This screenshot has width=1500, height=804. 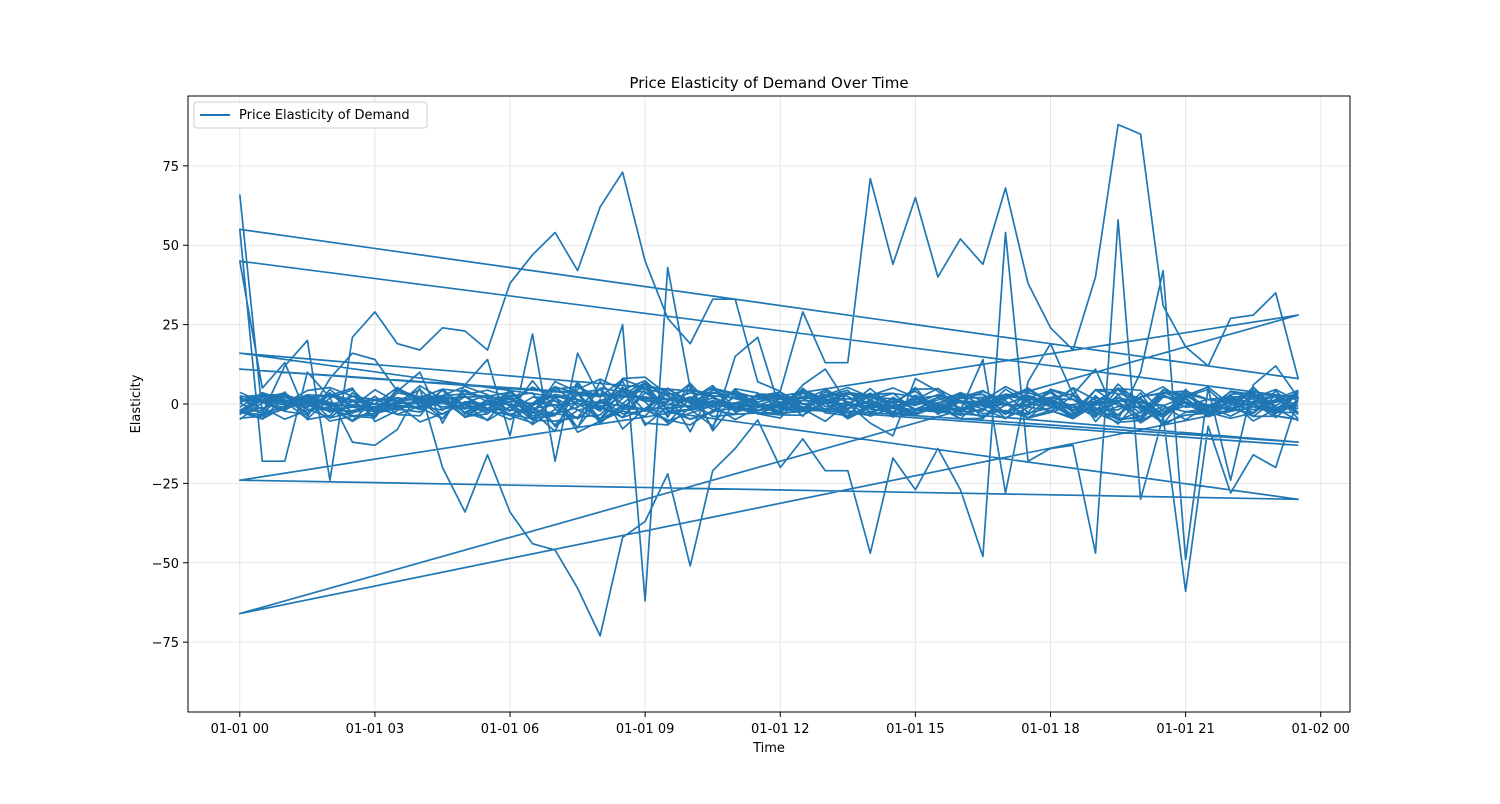 I want to click on chart-title: Price Elasticity of Demand Over Time, so click(x=768, y=83).